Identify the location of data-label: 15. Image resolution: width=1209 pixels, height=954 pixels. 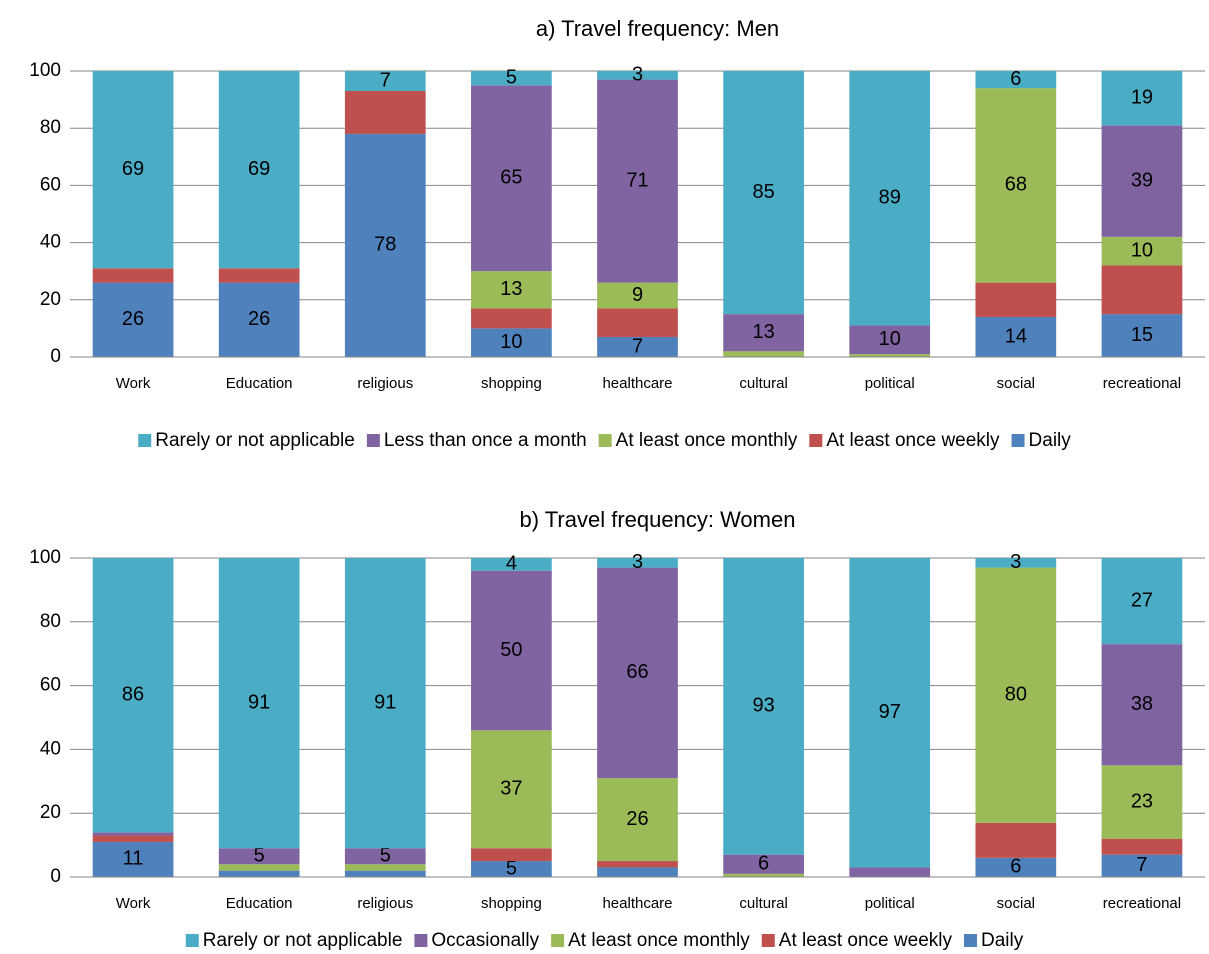
(1142, 335).